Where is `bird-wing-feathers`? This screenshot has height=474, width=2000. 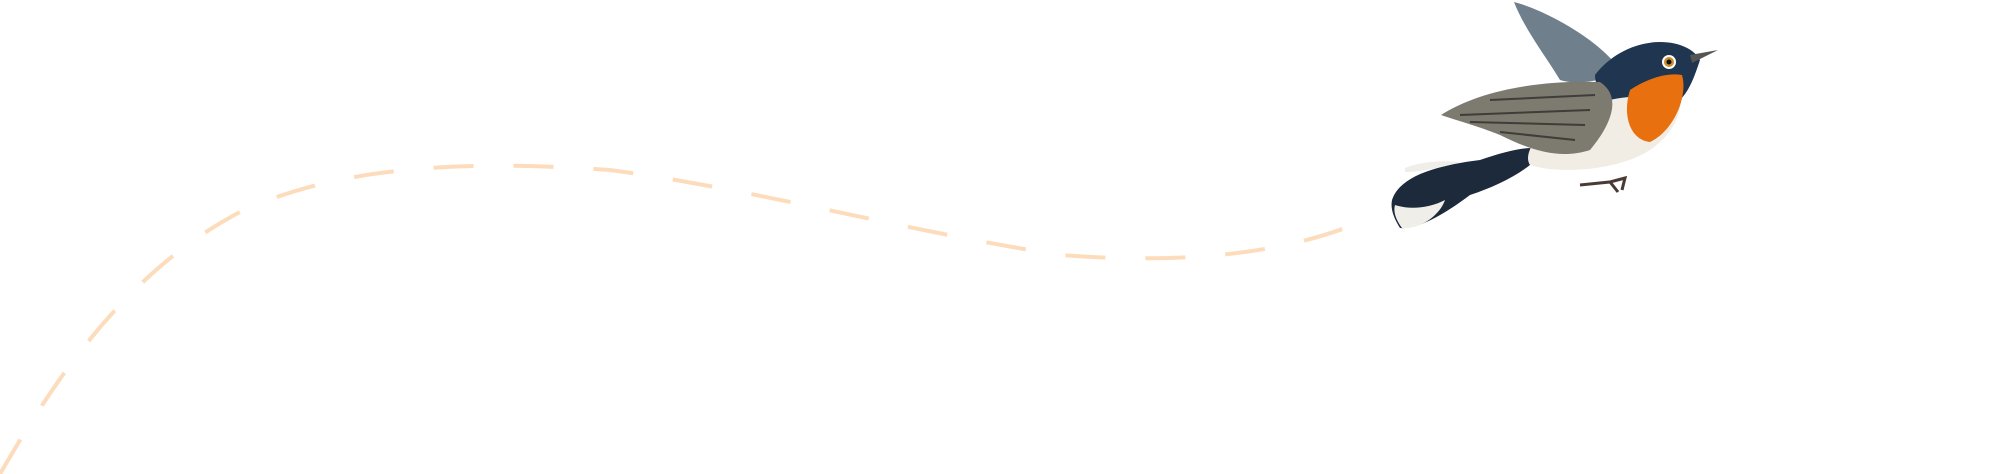 bird-wing-feathers is located at coordinates (1527, 117).